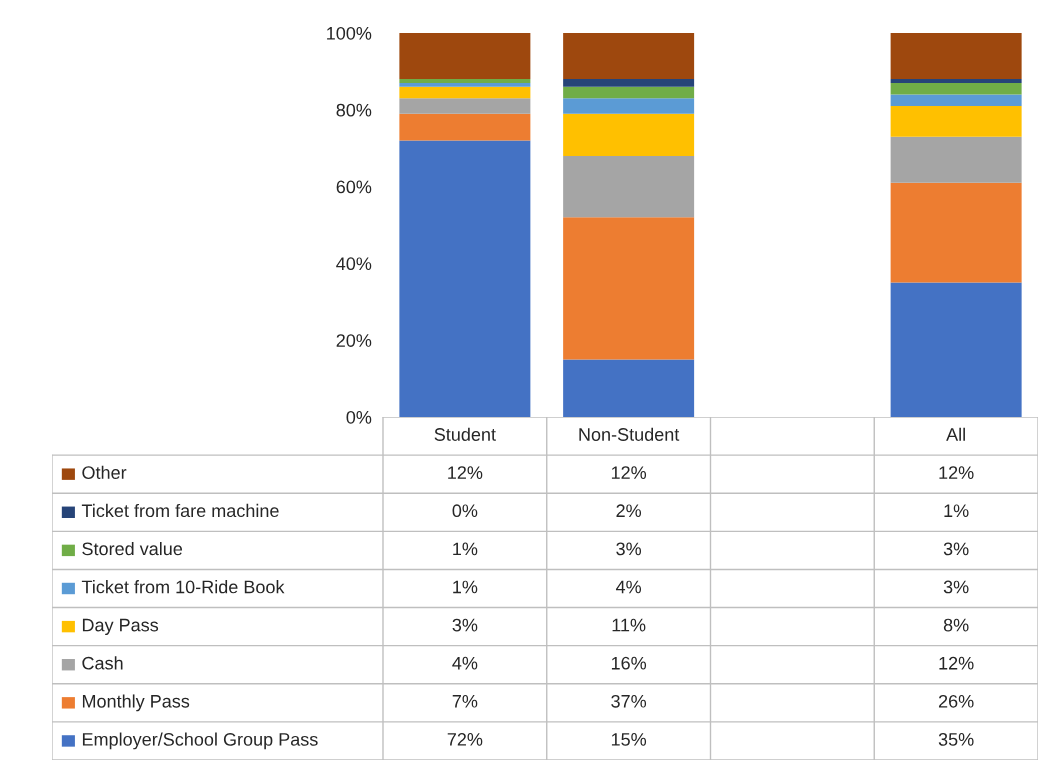 The height and width of the screenshot is (770, 1050). What do you see at coordinates (354, 340) in the screenshot?
I see `y-tick-label: 20%` at bounding box center [354, 340].